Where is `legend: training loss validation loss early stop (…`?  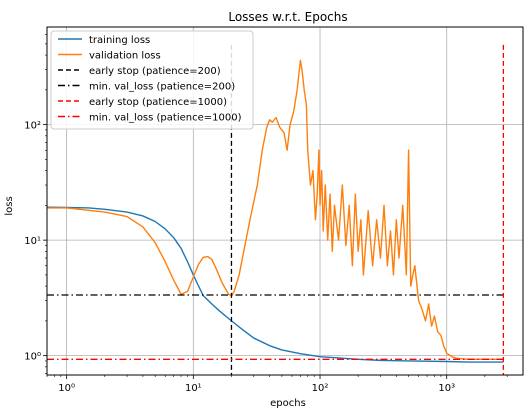
legend: training loss validation loss early stop (… is located at coordinates (152, 80).